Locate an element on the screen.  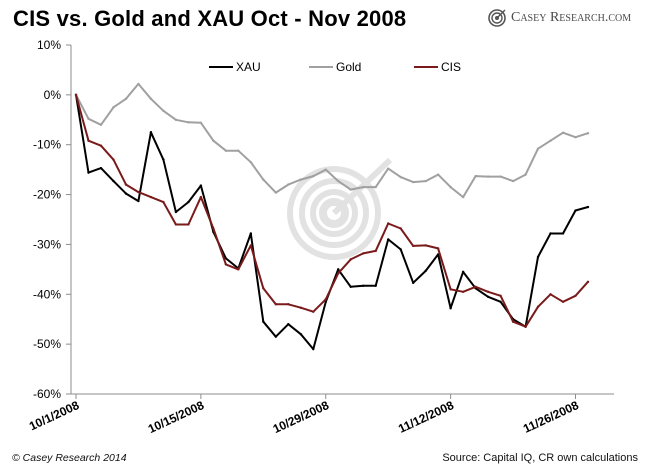
legend-label-xau: XAU is located at coordinates (248, 67).